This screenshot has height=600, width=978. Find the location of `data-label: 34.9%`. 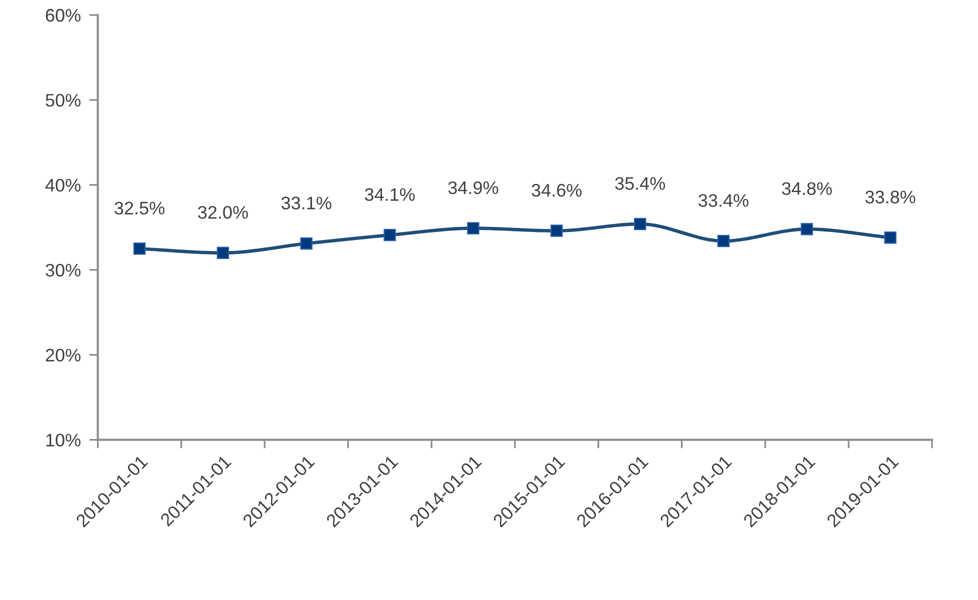

data-label: 34.9% is located at coordinates (473, 187).